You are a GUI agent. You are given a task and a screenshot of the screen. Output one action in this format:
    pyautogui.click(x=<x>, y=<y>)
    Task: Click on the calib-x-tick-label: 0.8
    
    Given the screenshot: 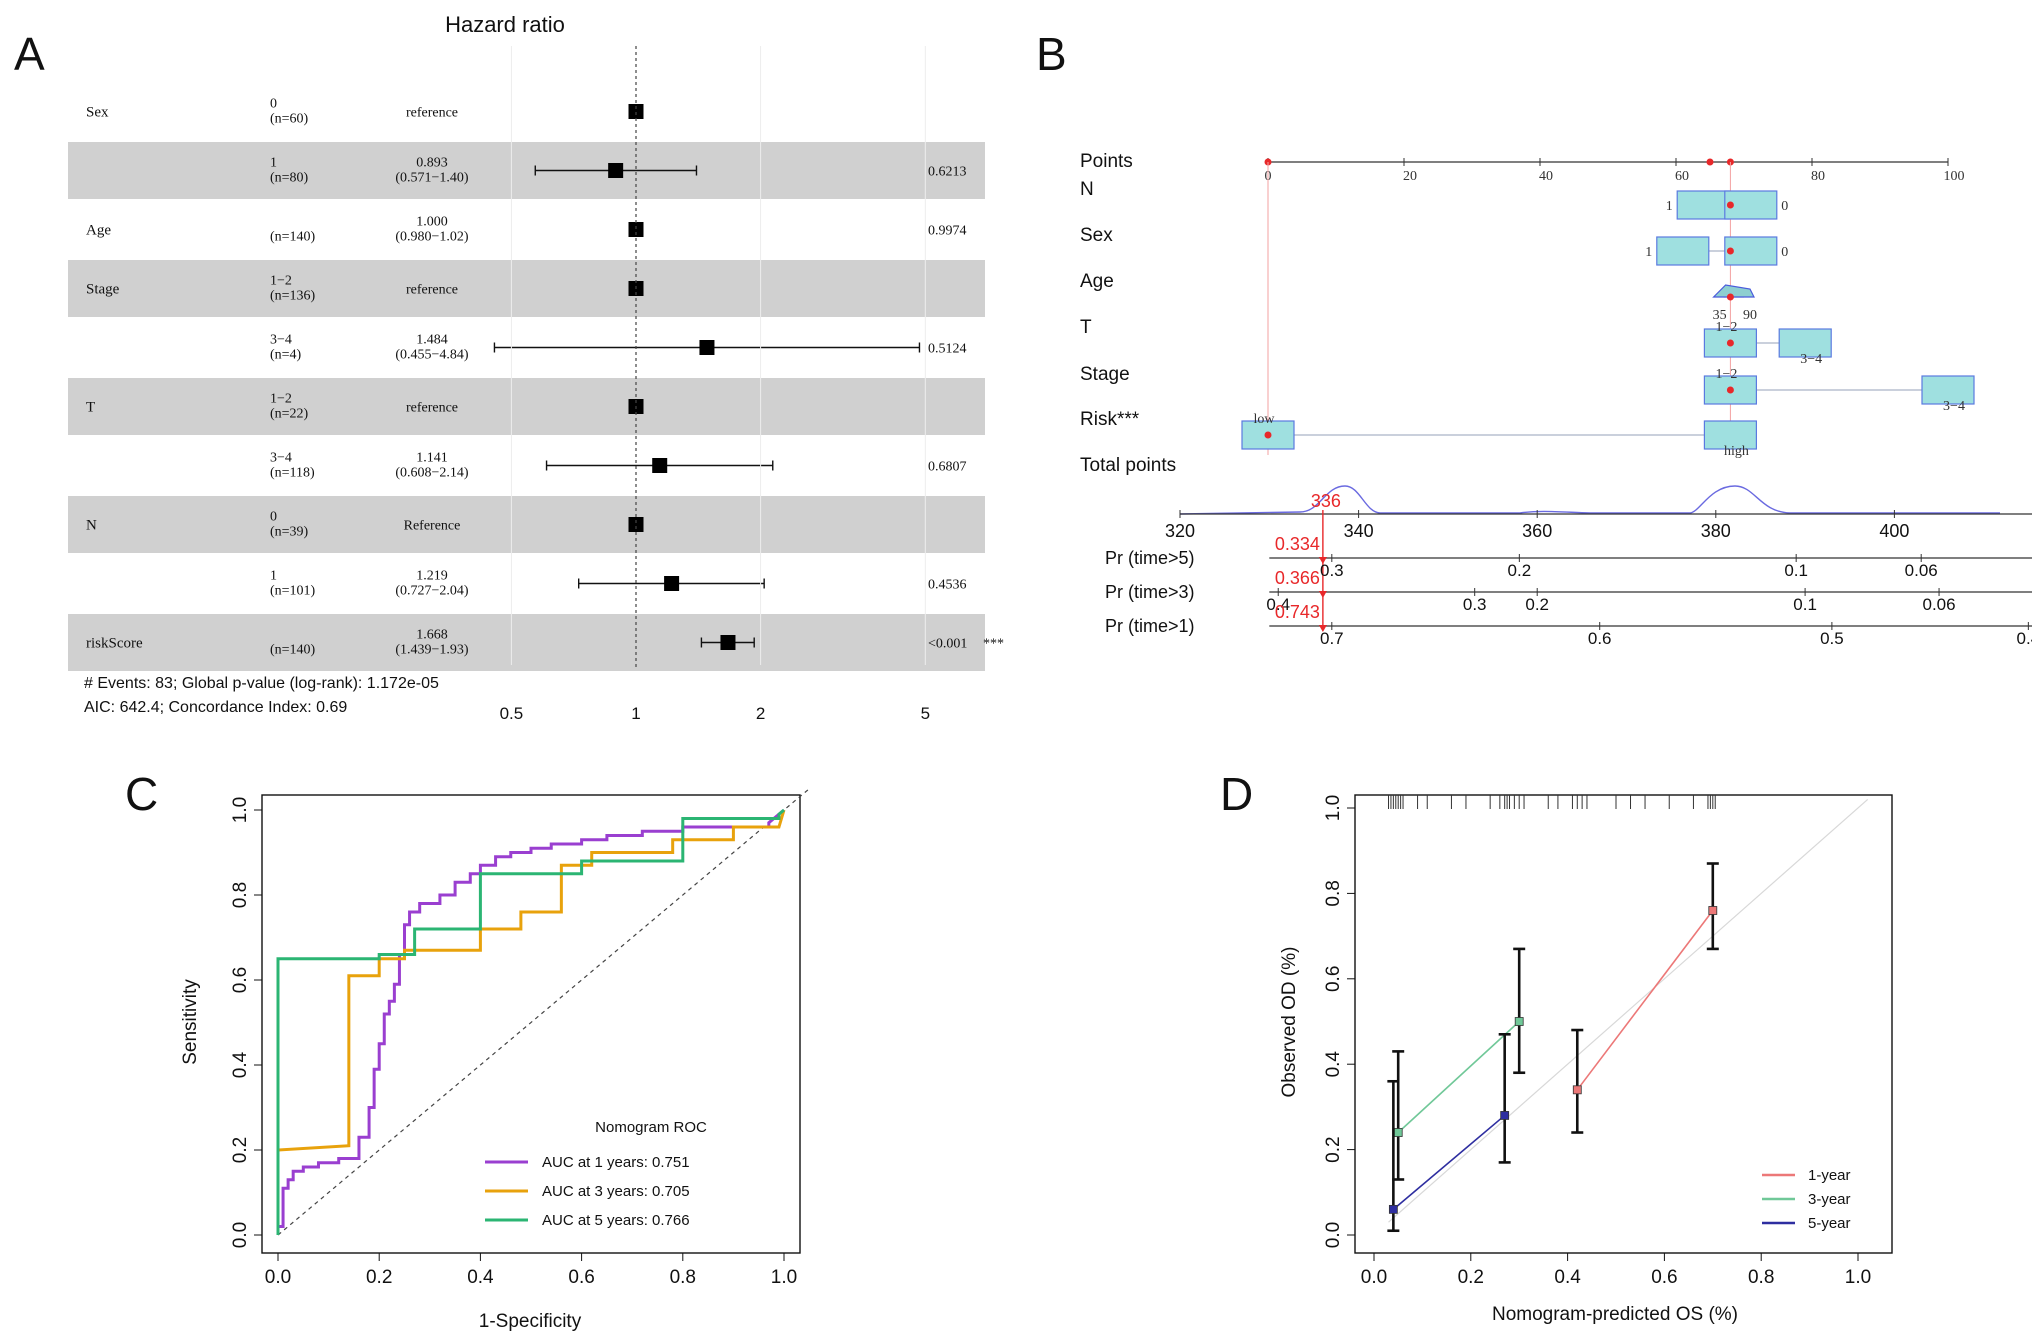 What is the action you would take?
    pyautogui.click(x=1761, y=1277)
    